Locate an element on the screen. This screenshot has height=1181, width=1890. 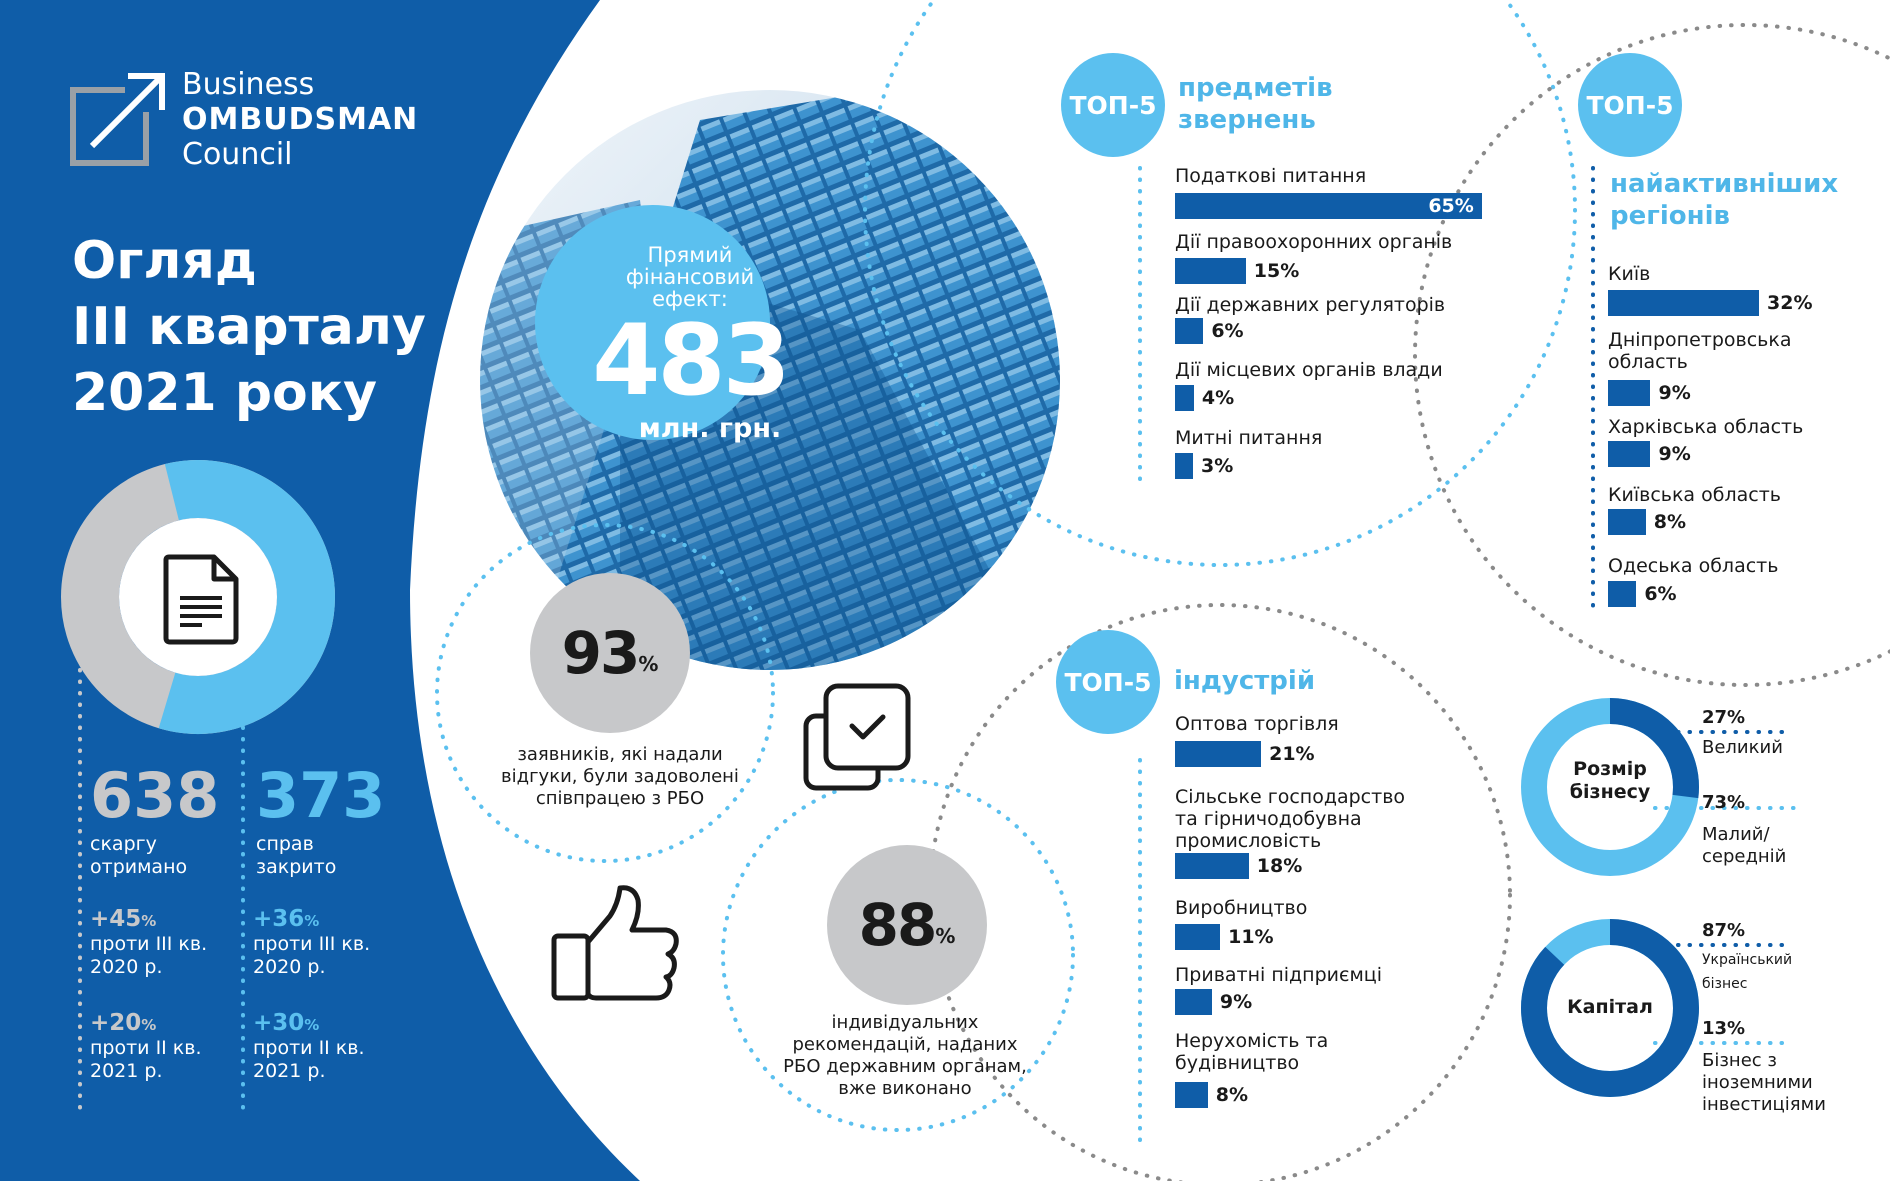
regions-item-pct: 6% is located at coordinates (1660, 594).